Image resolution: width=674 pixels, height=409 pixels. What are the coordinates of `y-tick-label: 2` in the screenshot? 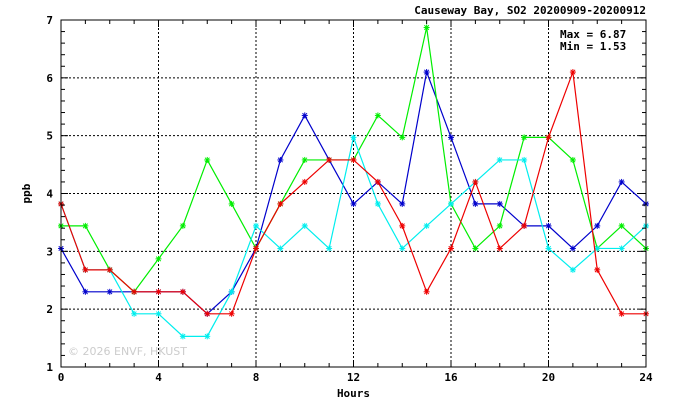 It's located at (49, 309).